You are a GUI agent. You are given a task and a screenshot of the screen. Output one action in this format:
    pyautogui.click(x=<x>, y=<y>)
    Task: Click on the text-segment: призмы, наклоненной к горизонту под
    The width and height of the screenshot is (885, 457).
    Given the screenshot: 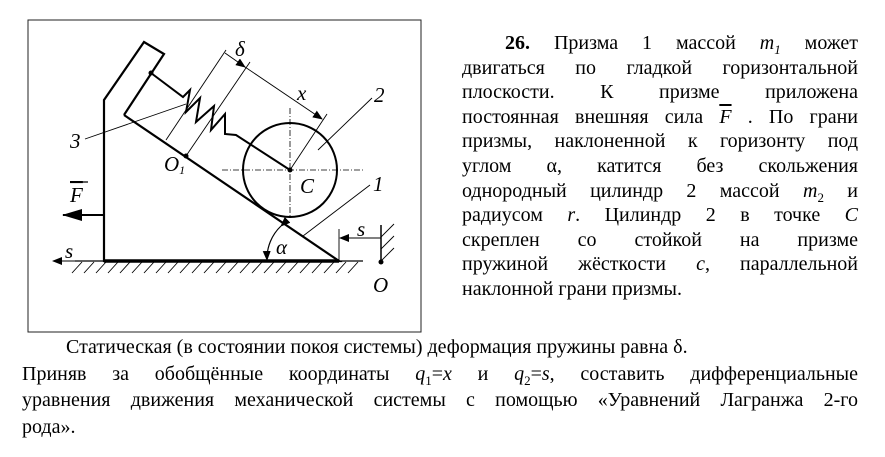 What is the action you would take?
    pyautogui.click(x=660, y=141)
    